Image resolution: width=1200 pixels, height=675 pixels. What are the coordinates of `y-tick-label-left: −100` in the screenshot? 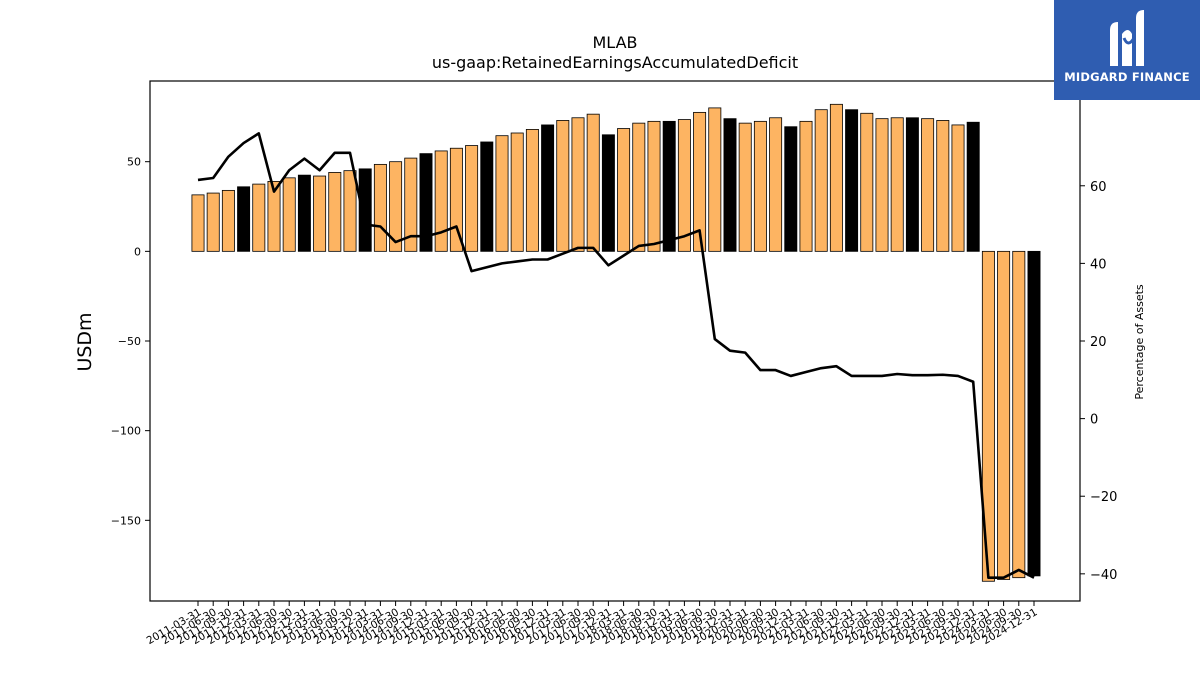 It's located at (126, 431).